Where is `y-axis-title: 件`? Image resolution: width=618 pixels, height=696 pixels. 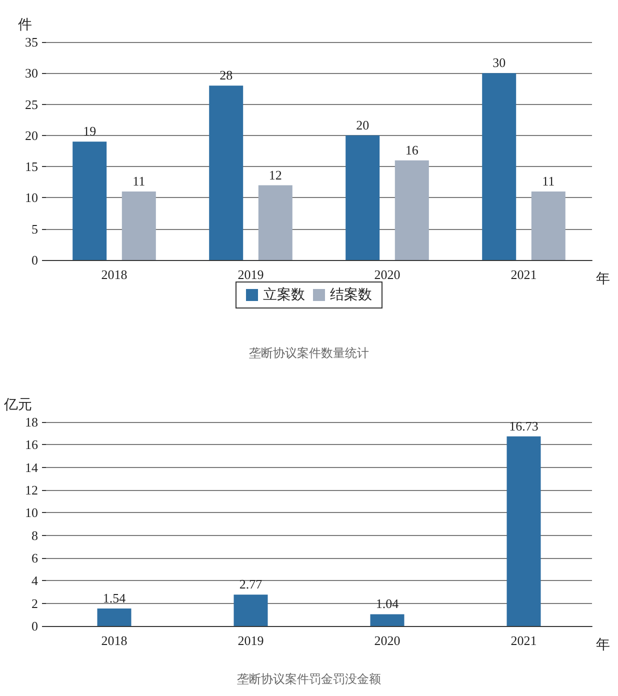
y-axis-title: 件 is located at coordinates (25, 25).